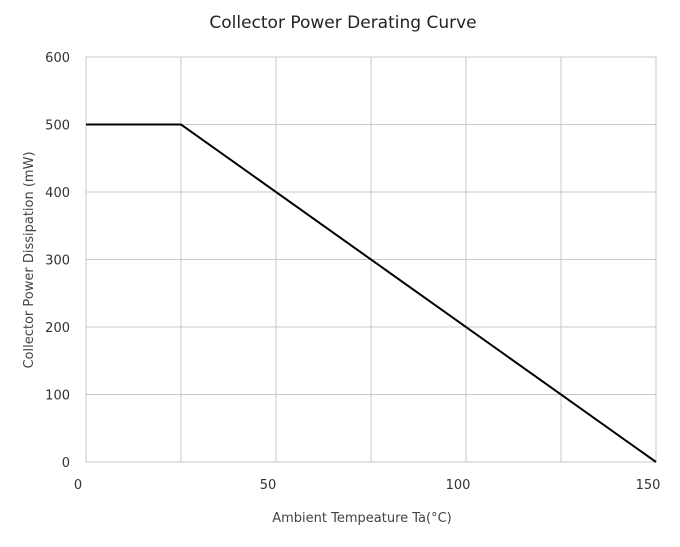 The image size is (680, 547). Describe the element at coordinates (57, 328) in the screenshot. I see `y-tick-label: 200` at that location.